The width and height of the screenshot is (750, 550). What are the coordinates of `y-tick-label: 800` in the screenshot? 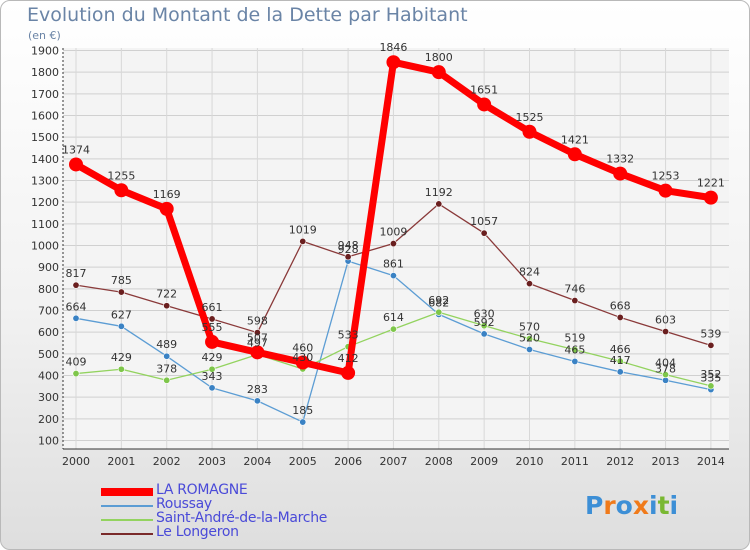 It's located at (48, 289).